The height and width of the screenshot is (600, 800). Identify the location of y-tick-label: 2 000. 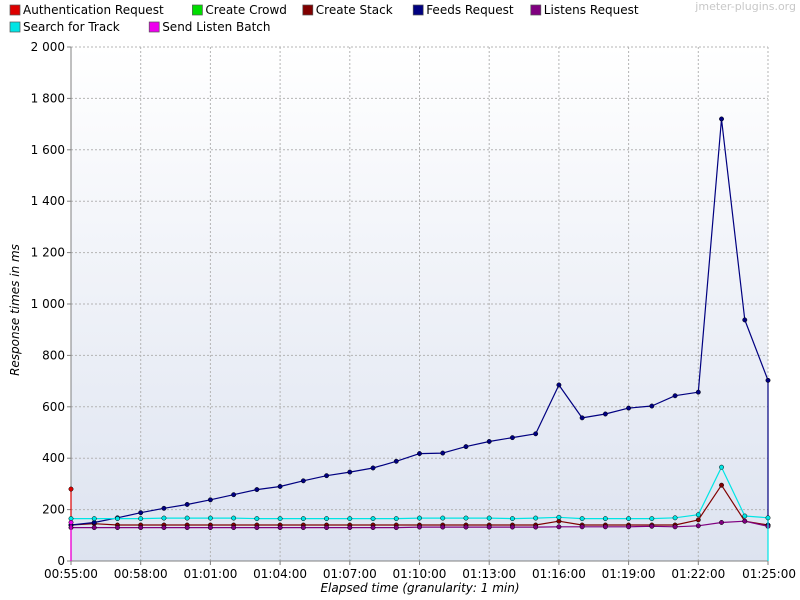
(48, 47).